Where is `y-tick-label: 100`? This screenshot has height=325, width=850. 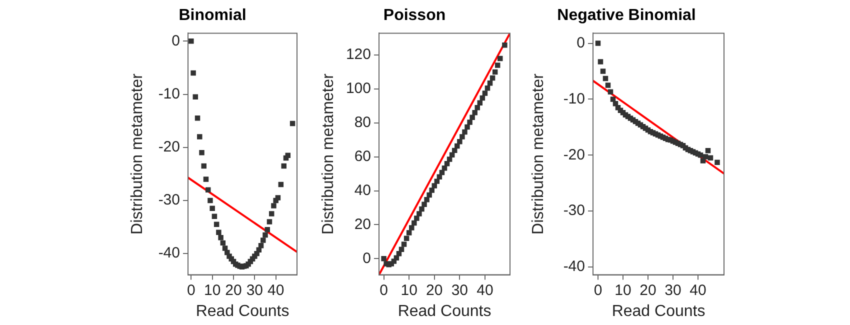
y-tick-label: 100 is located at coordinates (358, 89).